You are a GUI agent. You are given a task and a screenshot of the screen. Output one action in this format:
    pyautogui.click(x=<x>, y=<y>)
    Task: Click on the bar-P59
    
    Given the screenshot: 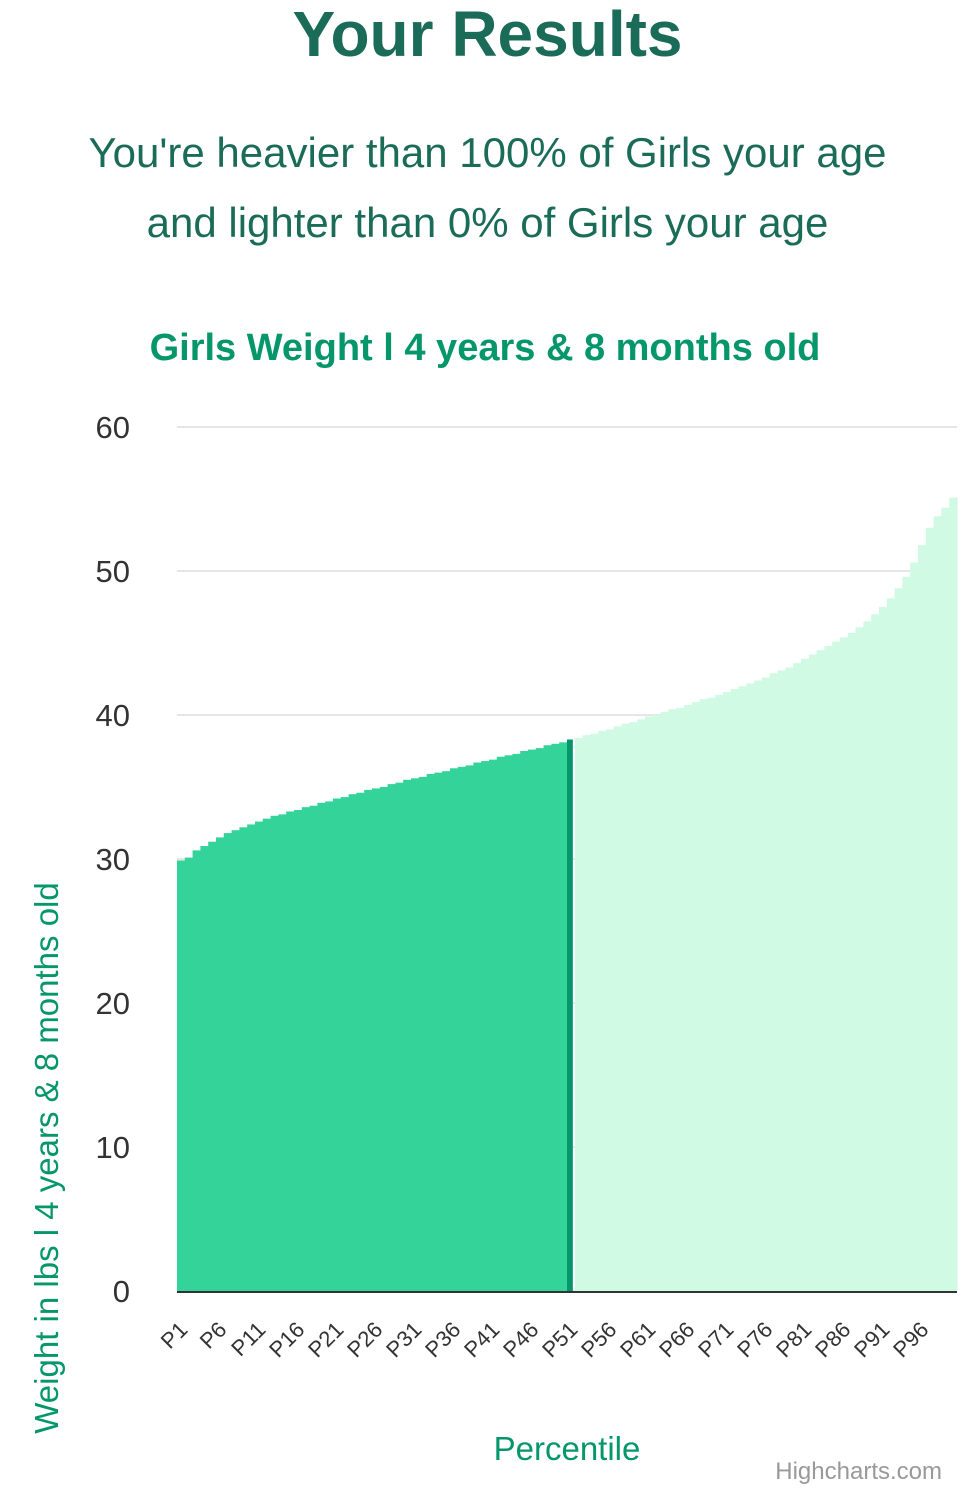 What is the action you would take?
    pyautogui.click(x=633, y=1006)
    